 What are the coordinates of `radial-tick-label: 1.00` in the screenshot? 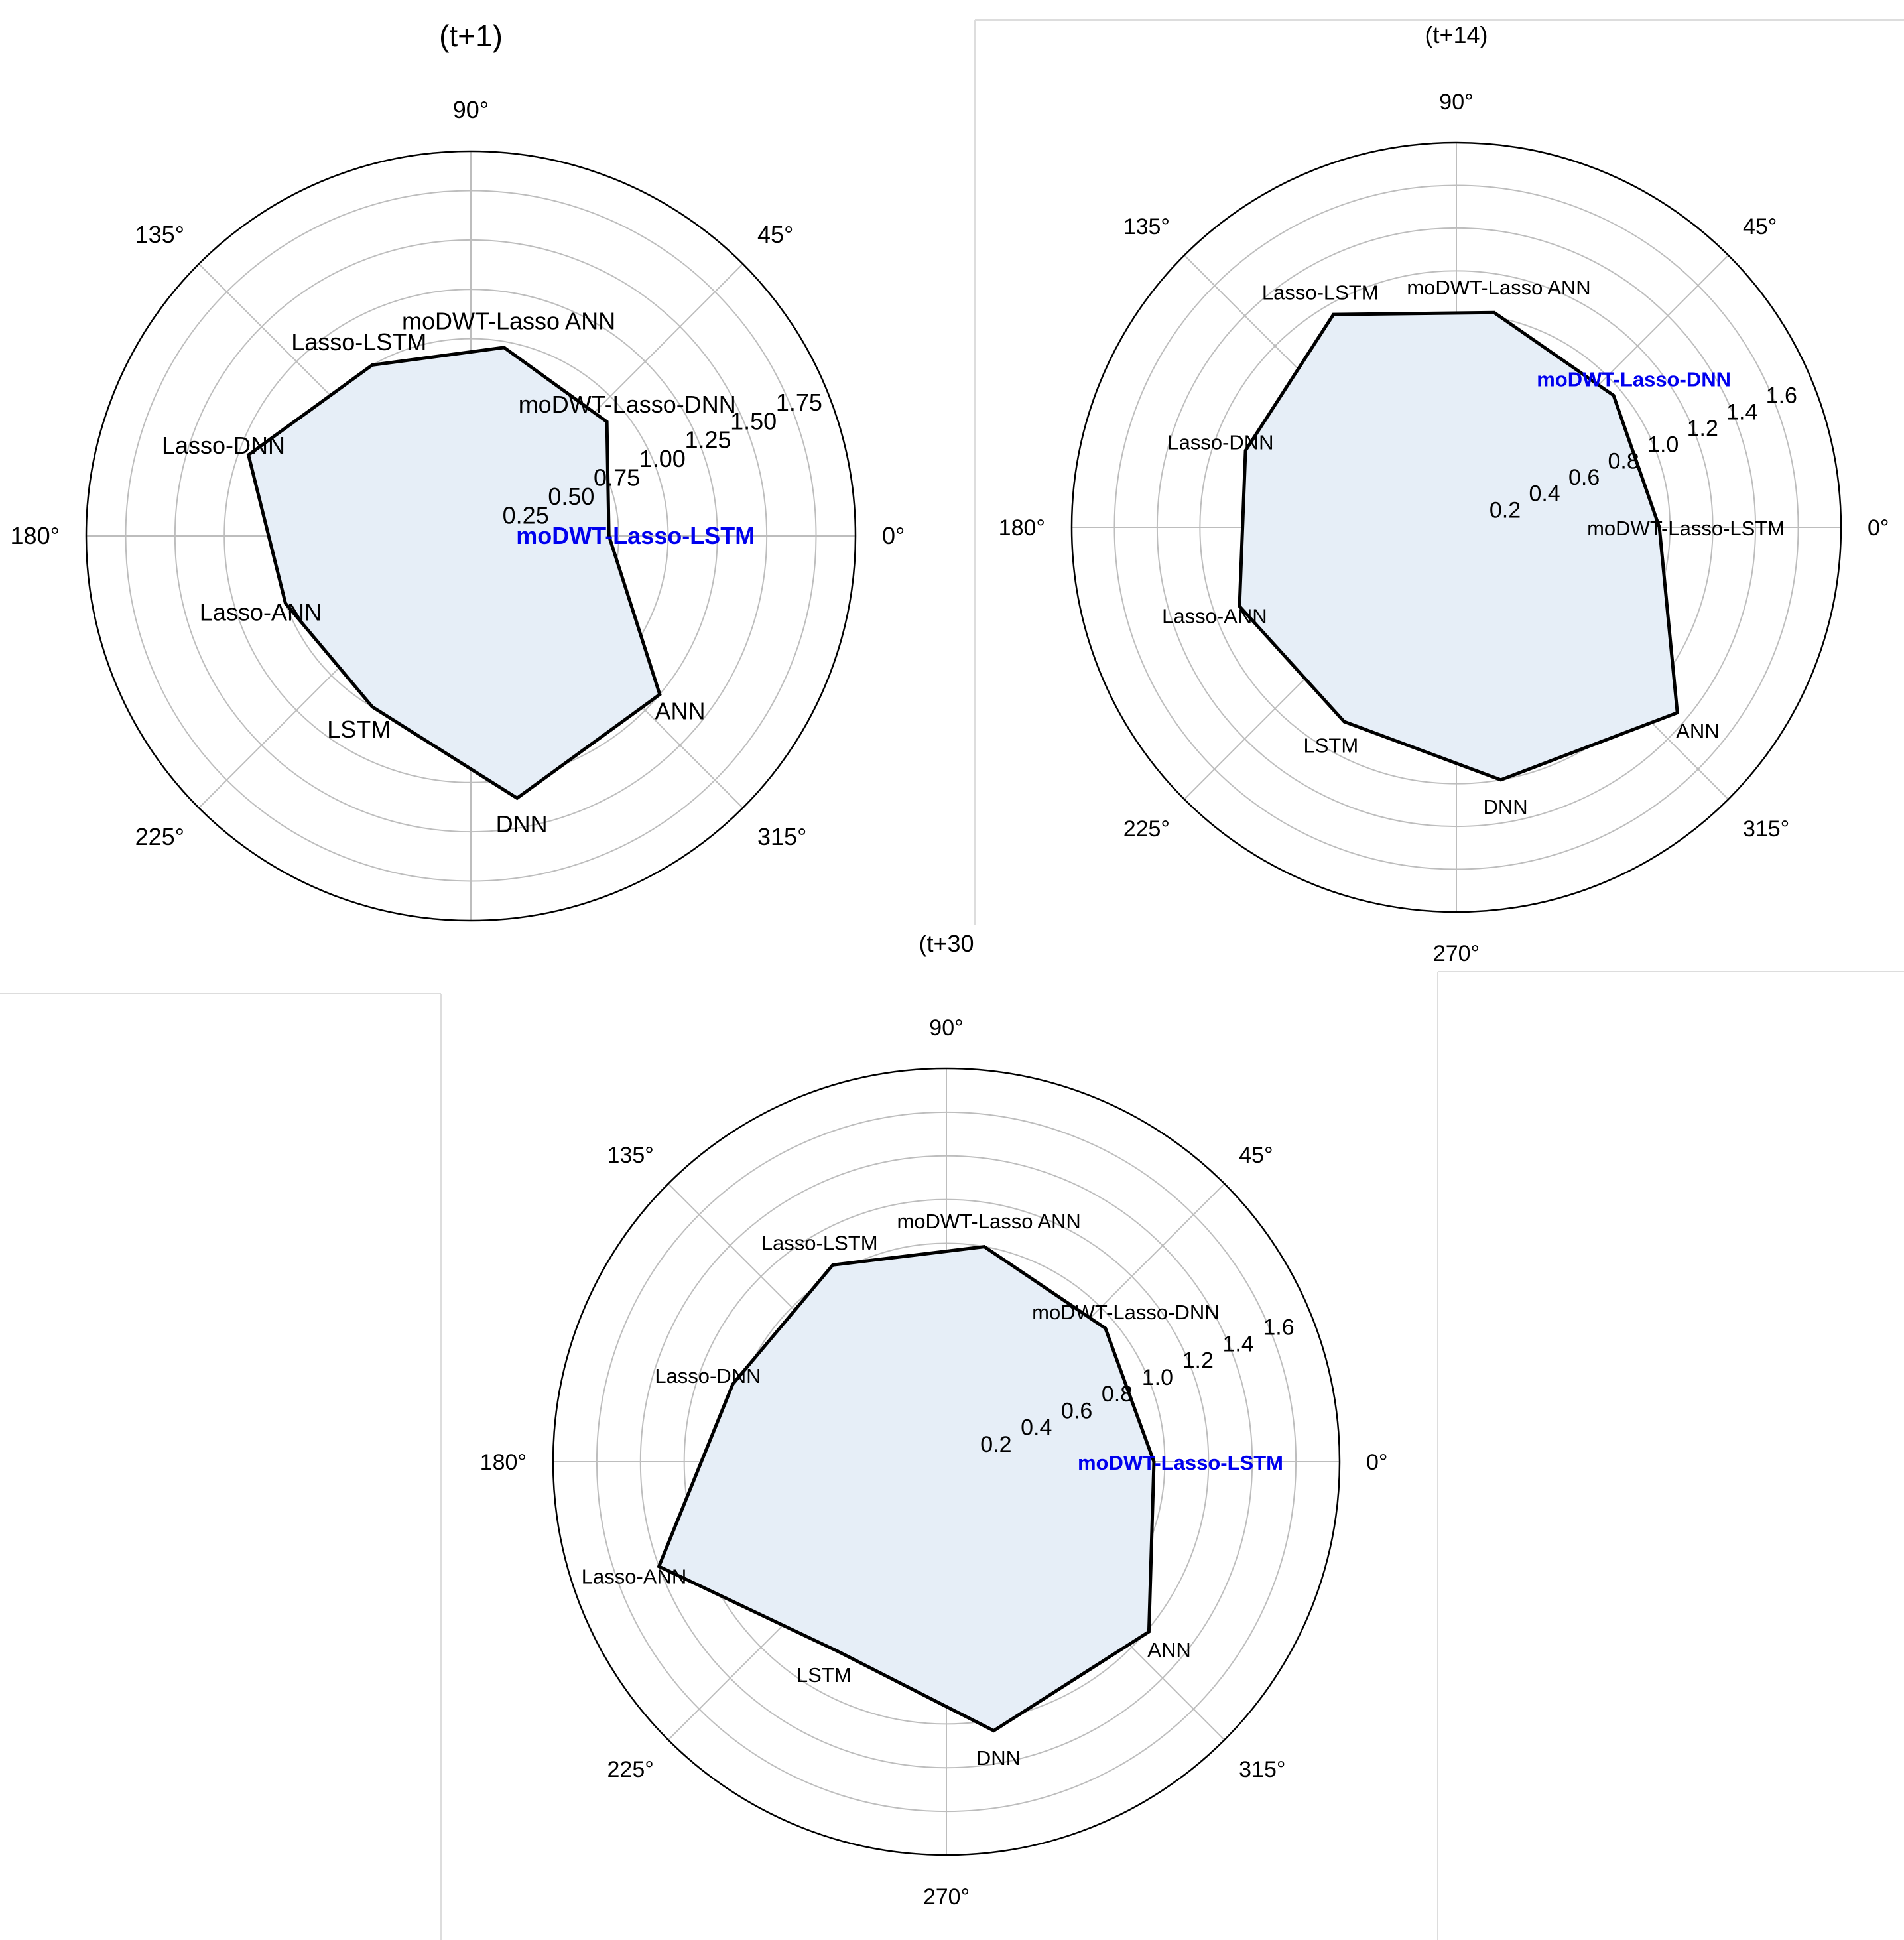 It's located at (662, 458).